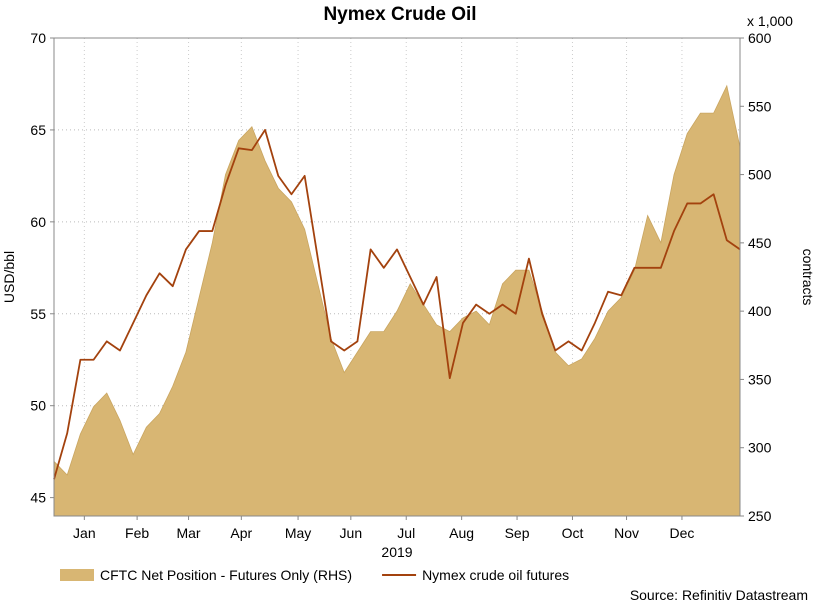 Image resolution: width=816 pixels, height=610 pixels. What do you see at coordinates (38, 38) in the screenshot?
I see `y-tick-label: 70` at bounding box center [38, 38].